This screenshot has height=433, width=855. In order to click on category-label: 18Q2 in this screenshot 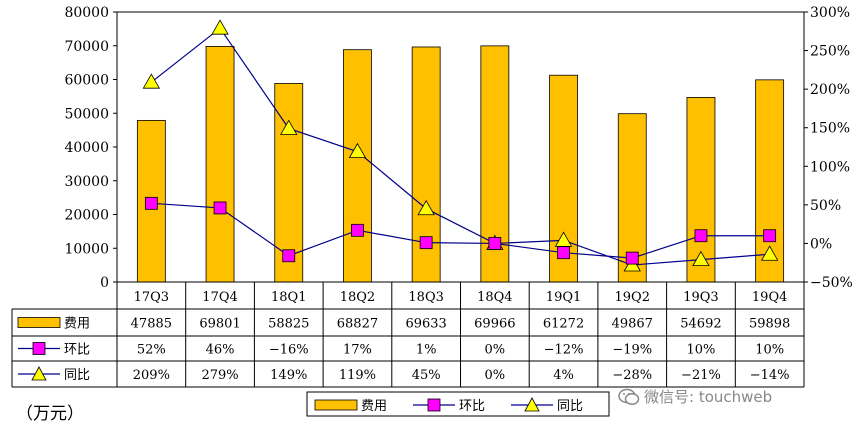, I will do `click(357, 297)`.